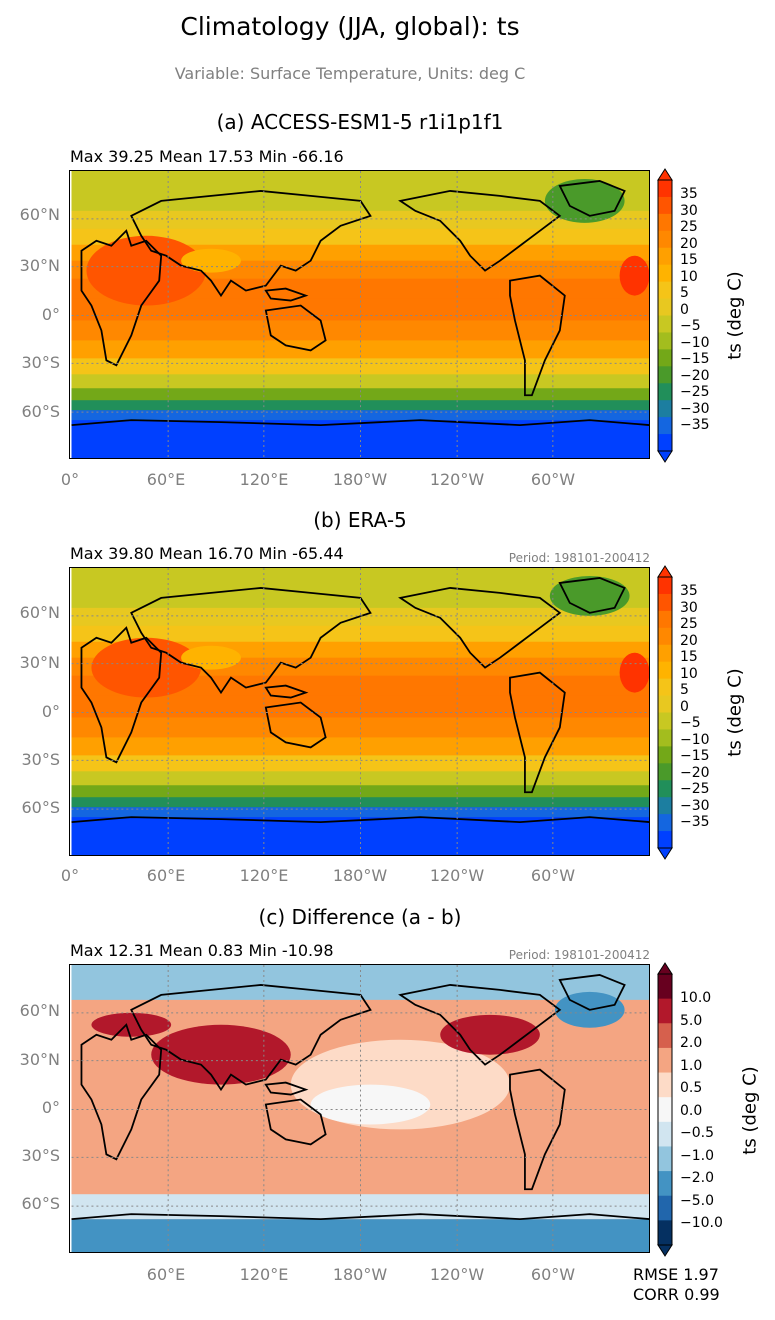 This screenshot has height=1320, width=775. Describe the element at coordinates (360, 520) in the screenshot. I see `panel-b-title: (b) ERA-5` at that location.